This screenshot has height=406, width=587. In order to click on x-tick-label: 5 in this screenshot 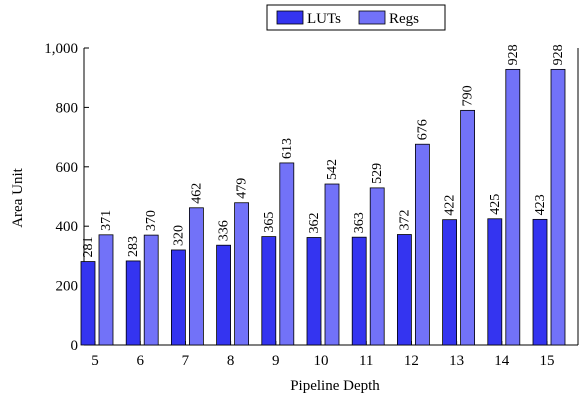, I will do `click(95, 361)`.